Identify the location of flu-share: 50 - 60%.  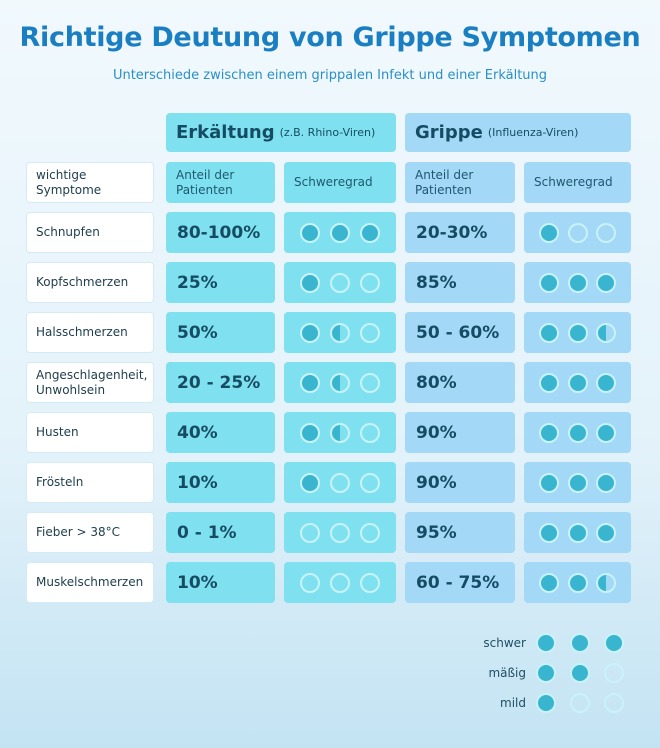
(460, 332).